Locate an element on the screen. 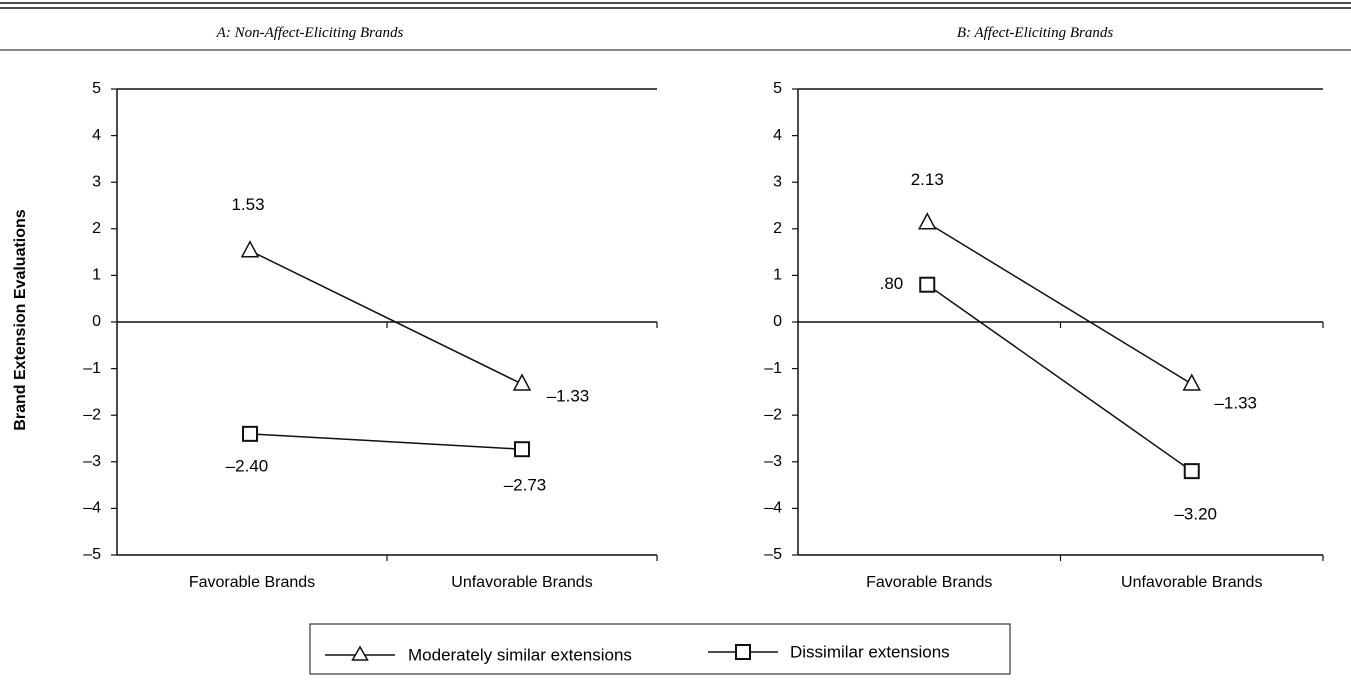 Image resolution: width=1351 pixels, height=680 pixels. legend-square-marker is located at coordinates (743, 652).